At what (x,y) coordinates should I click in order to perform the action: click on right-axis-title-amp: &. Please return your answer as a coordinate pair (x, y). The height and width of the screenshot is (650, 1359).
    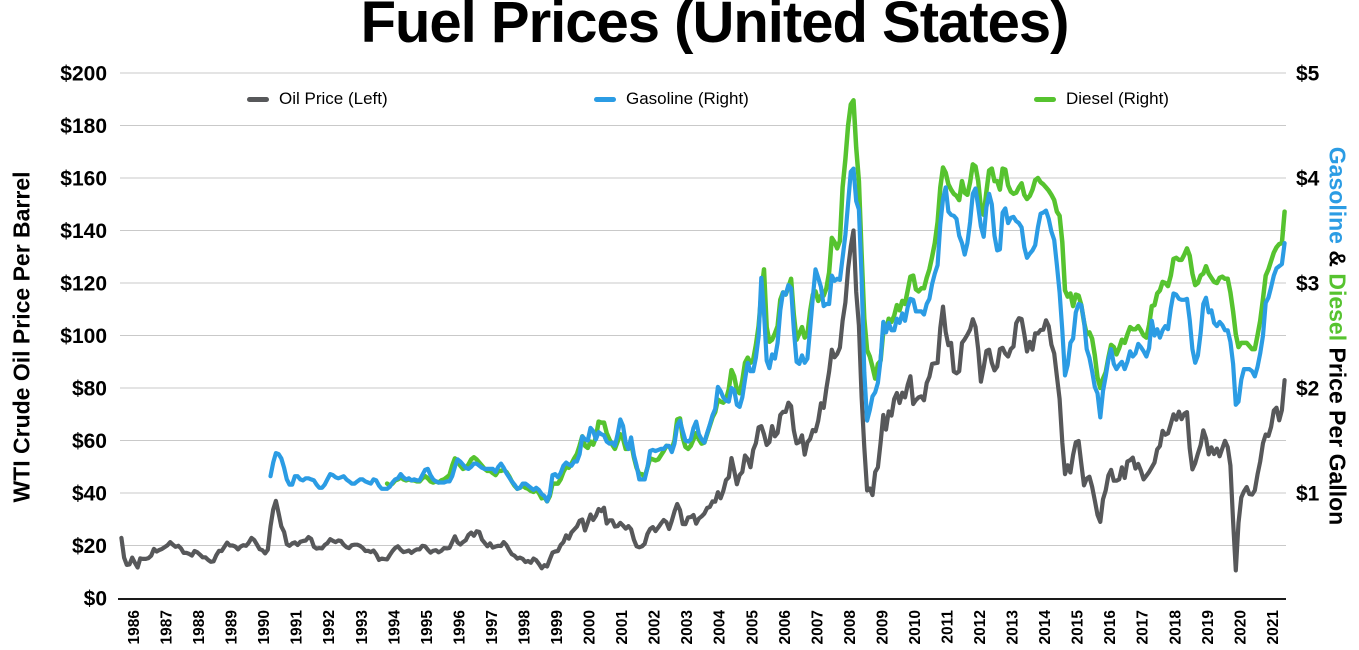
    Looking at the image, I should click on (1337, 258).